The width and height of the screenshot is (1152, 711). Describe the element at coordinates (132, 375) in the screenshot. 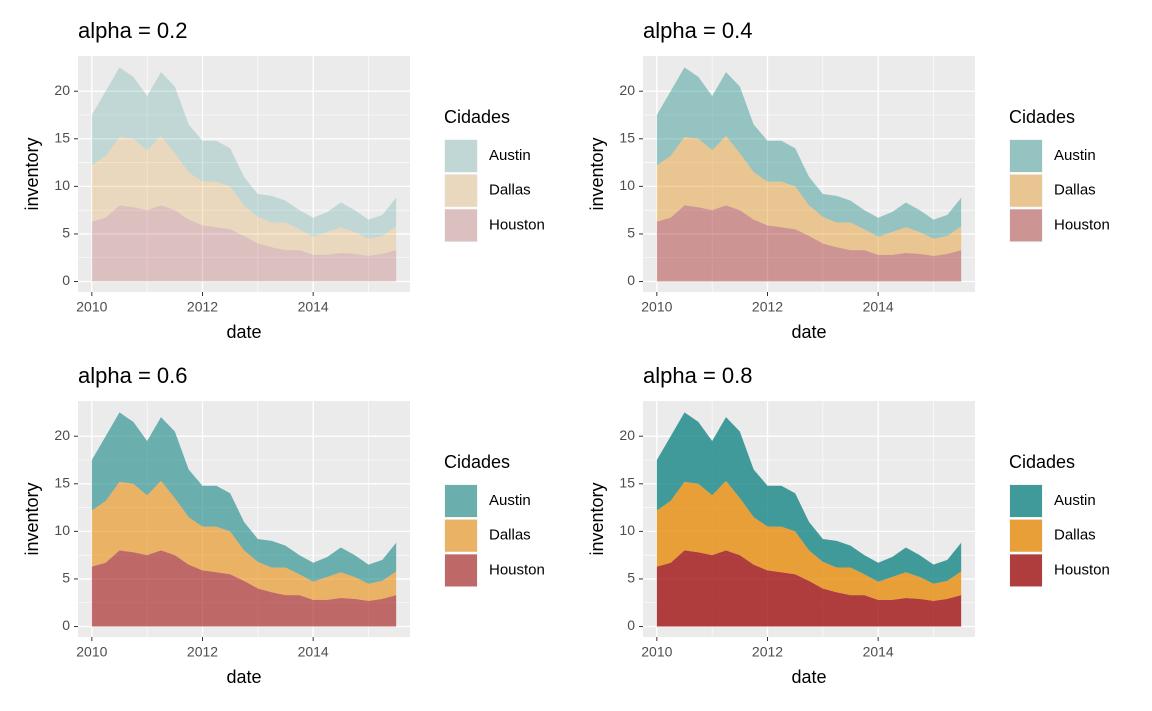

I see `chart-title: alpha = 0.6` at that location.